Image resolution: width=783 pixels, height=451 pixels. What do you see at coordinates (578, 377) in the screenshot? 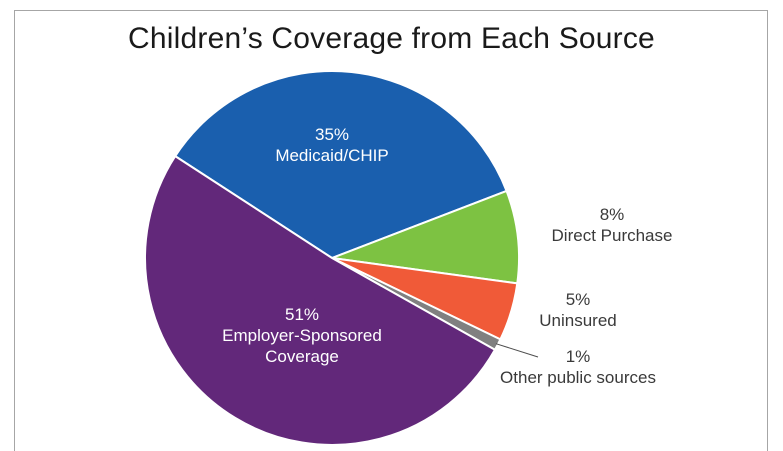
I see `data-label-name-other-public-sources: Other public sources` at bounding box center [578, 377].